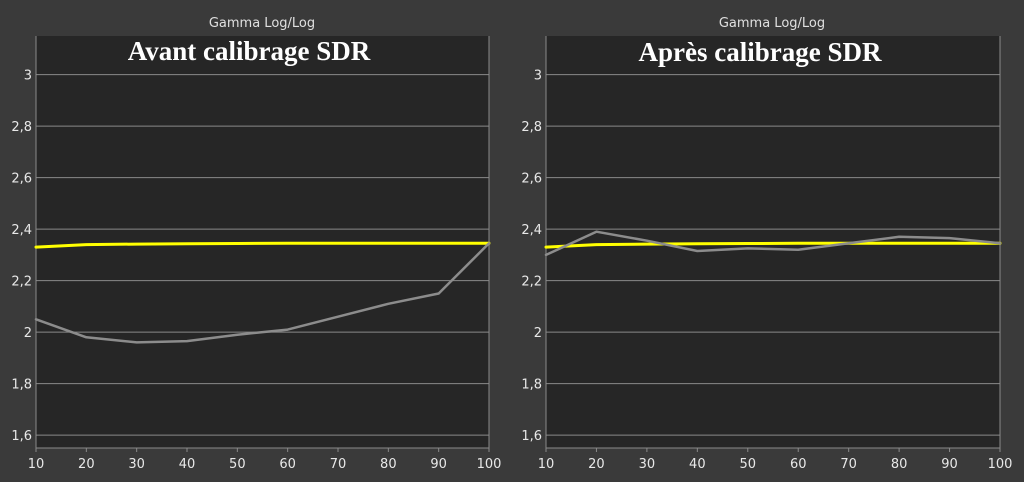 This screenshot has width=1024, height=482. What do you see at coordinates (760, 52) in the screenshot?
I see `overlay-title-after: Après calibrage SDR` at bounding box center [760, 52].